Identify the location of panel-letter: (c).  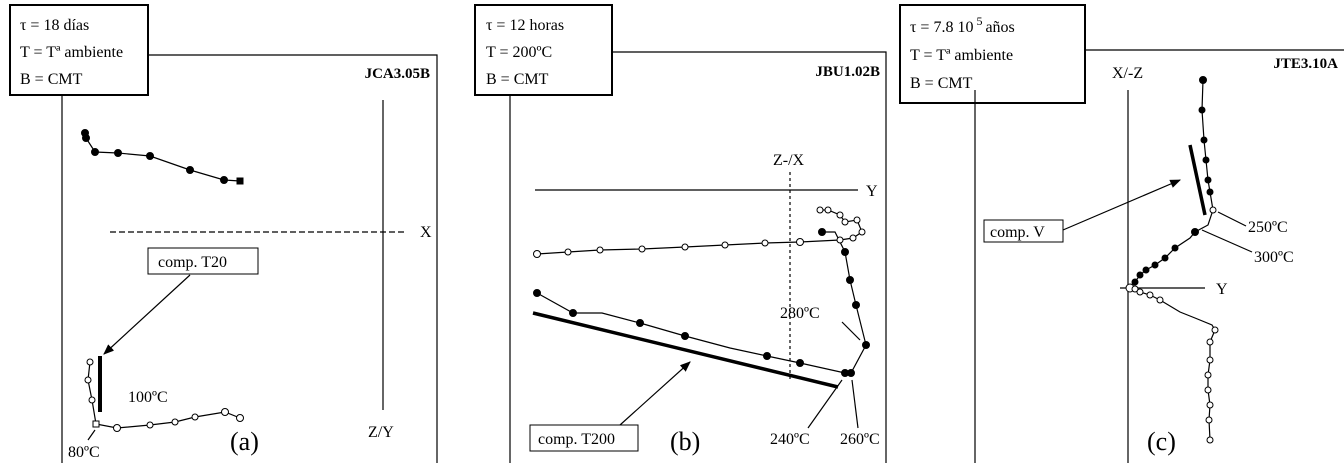
(1161, 441).